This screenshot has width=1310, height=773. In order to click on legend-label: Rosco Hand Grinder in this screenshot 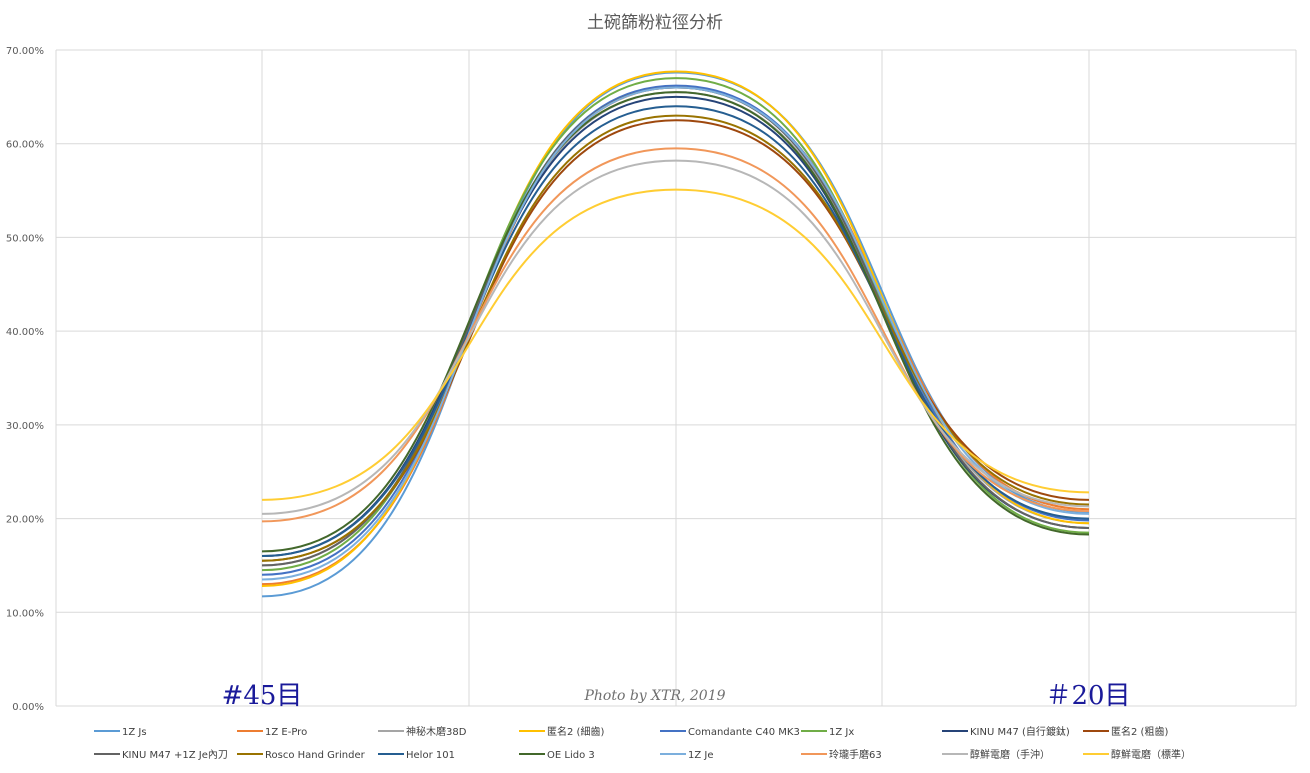, I will do `click(315, 755)`.